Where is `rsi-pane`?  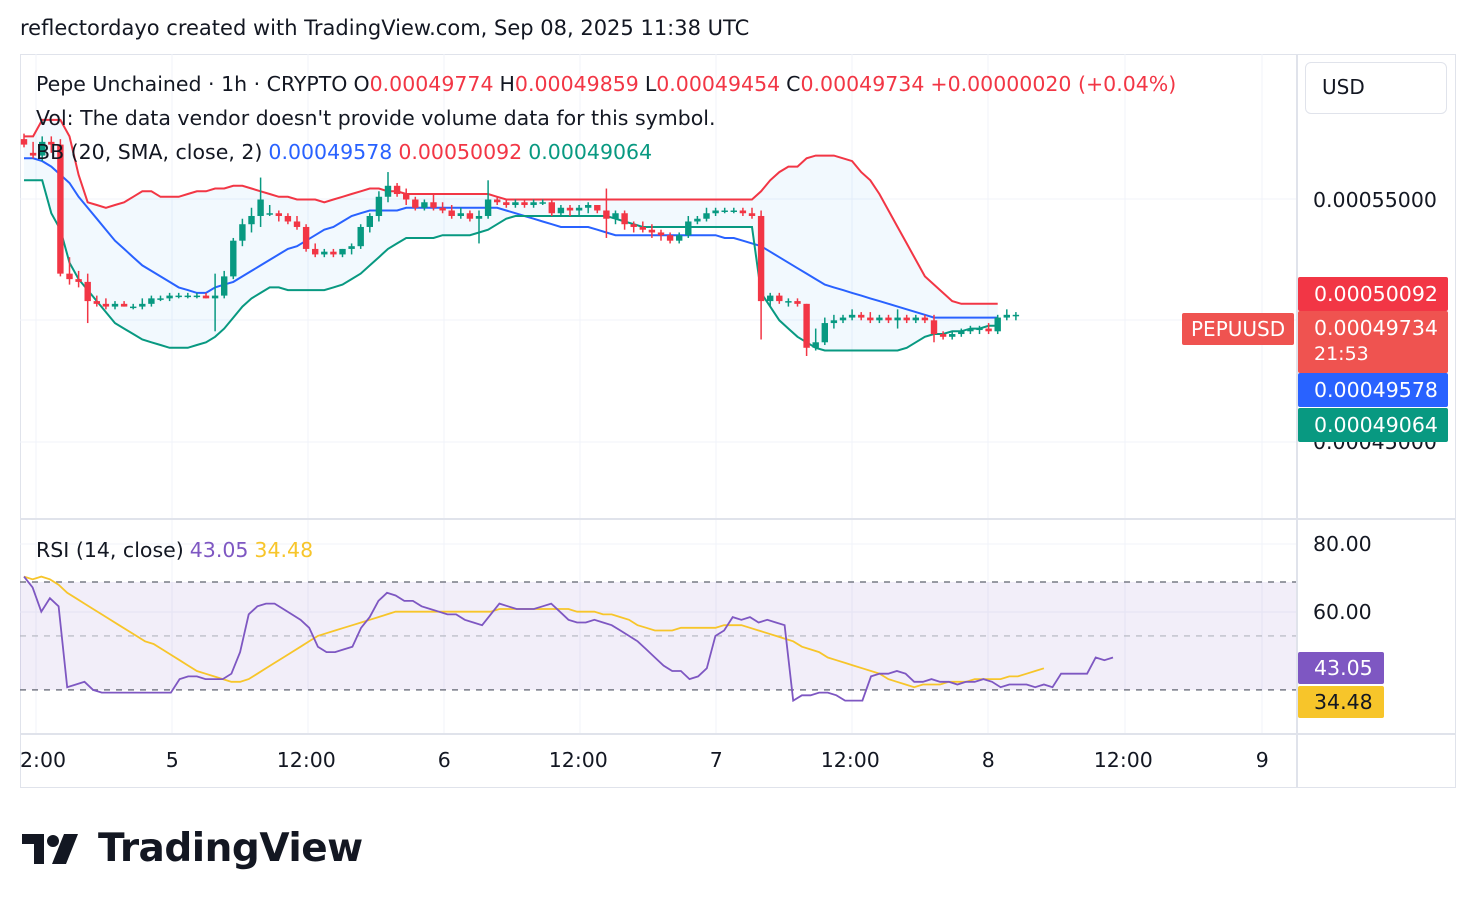
rsi-pane is located at coordinates (658, 639).